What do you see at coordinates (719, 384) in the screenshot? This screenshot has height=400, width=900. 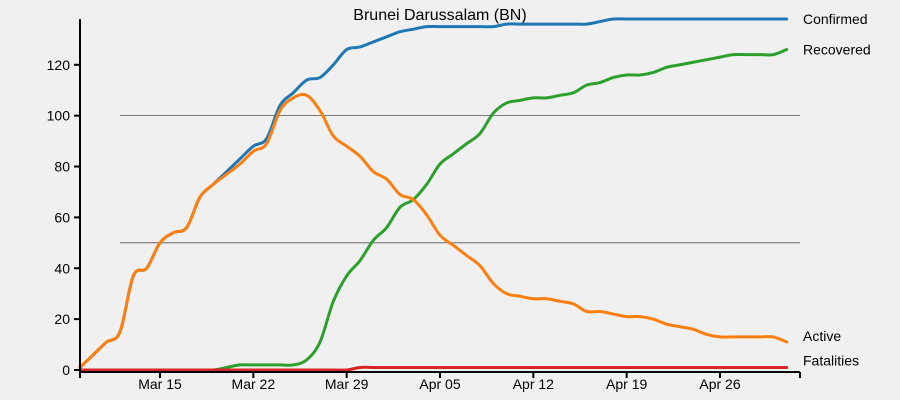 I see `x-tick-label: Apr 26` at bounding box center [719, 384].